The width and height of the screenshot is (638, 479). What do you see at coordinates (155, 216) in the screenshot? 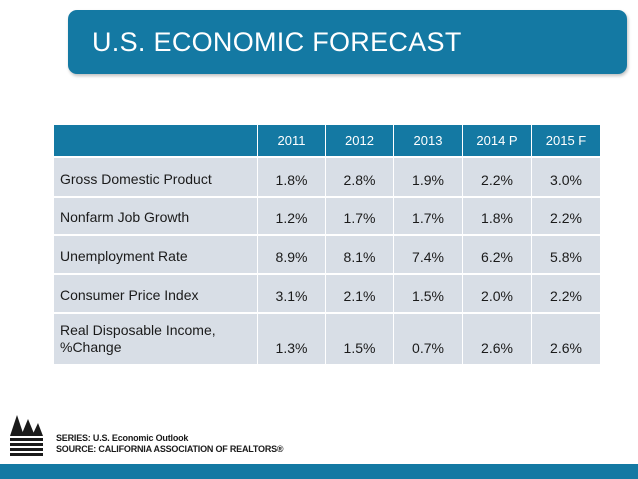
I see `row-label: Nonfarm Job Growth` at bounding box center [155, 216].